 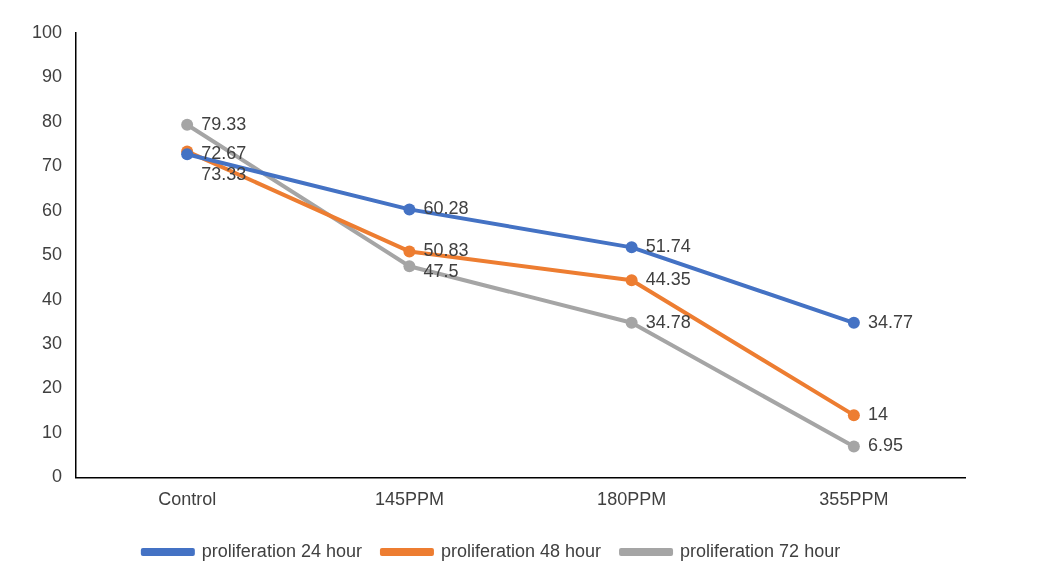 What do you see at coordinates (441, 271) in the screenshot?
I see `data-label: 47.5` at bounding box center [441, 271].